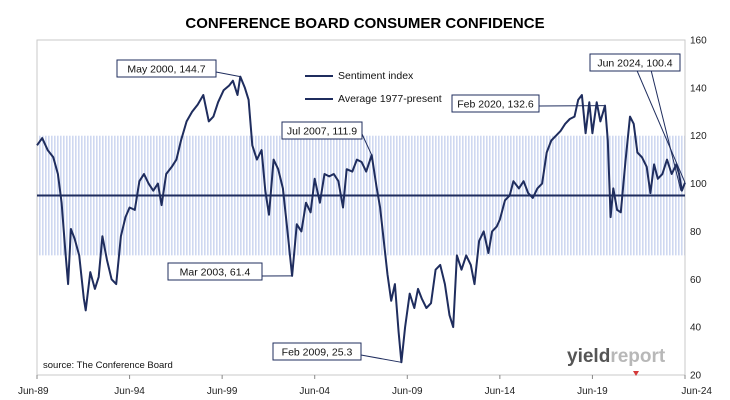 The height and width of the screenshot is (400, 730). Describe the element at coordinates (638, 356) in the screenshot. I see `logo-text-part2: report` at that location.